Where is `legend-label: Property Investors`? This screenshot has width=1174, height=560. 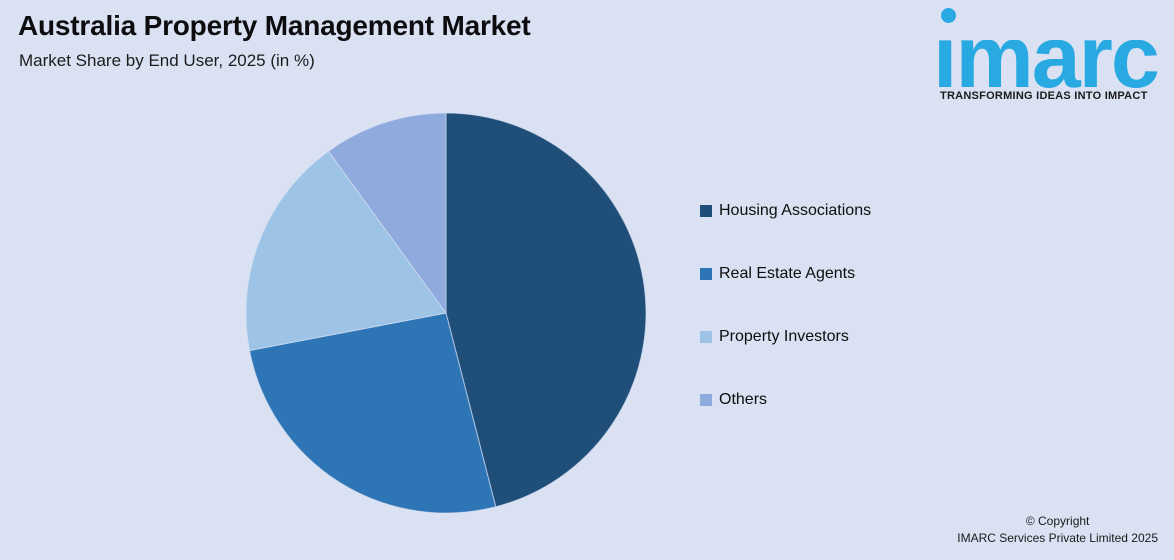
legend-label: Property Investors is located at coordinates (784, 336).